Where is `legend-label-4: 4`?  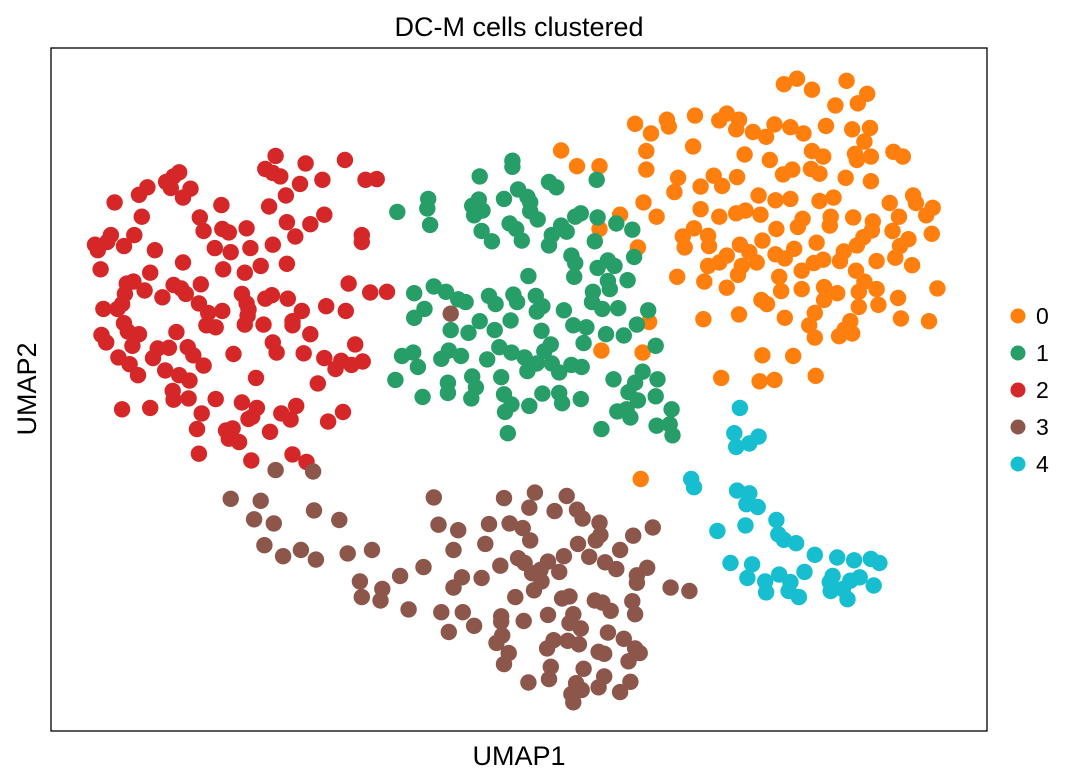 legend-label-4: 4 is located at coordinates (1042, 464).